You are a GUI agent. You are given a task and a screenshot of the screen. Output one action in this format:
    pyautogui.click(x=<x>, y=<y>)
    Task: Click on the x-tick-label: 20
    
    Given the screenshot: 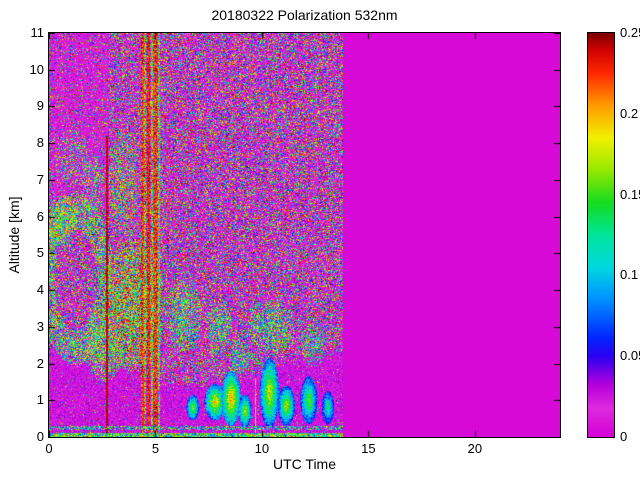 What is the action you would take?
    pyautogui.click(x=475, y=448)
    